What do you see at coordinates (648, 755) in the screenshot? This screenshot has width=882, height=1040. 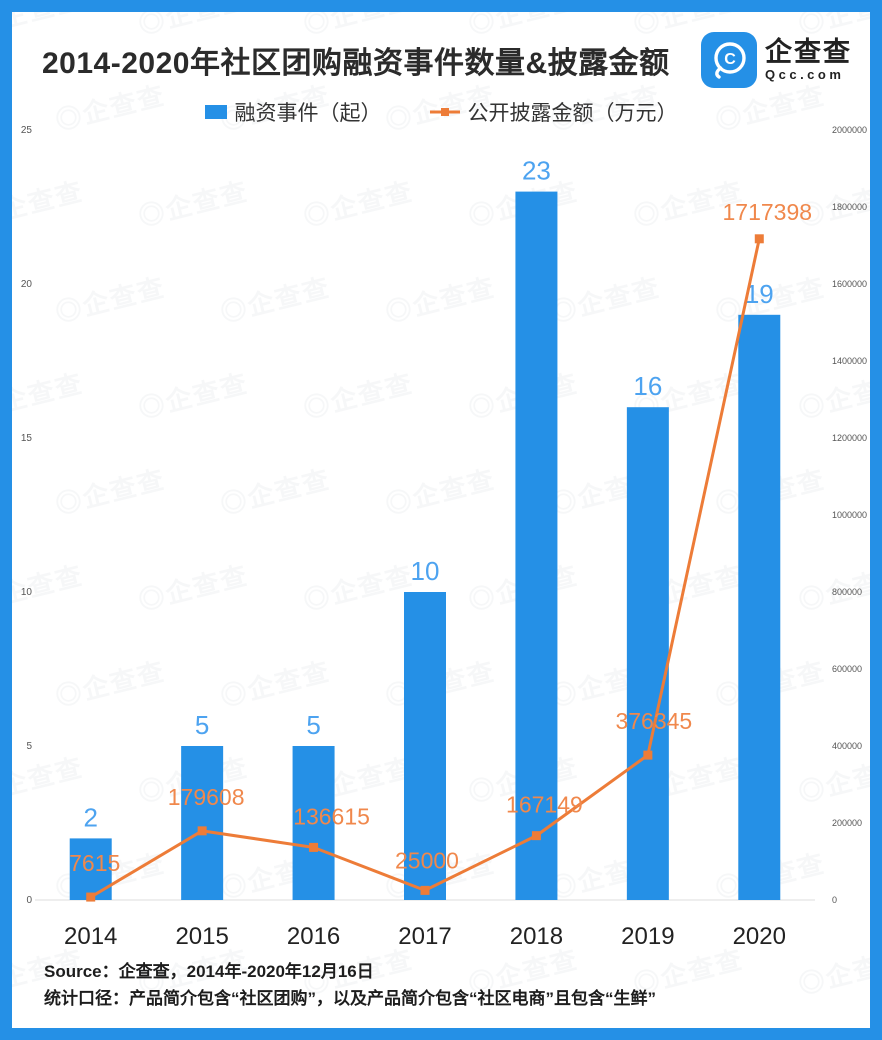 I see `line-point-2019` at bounding box center [648, 755].